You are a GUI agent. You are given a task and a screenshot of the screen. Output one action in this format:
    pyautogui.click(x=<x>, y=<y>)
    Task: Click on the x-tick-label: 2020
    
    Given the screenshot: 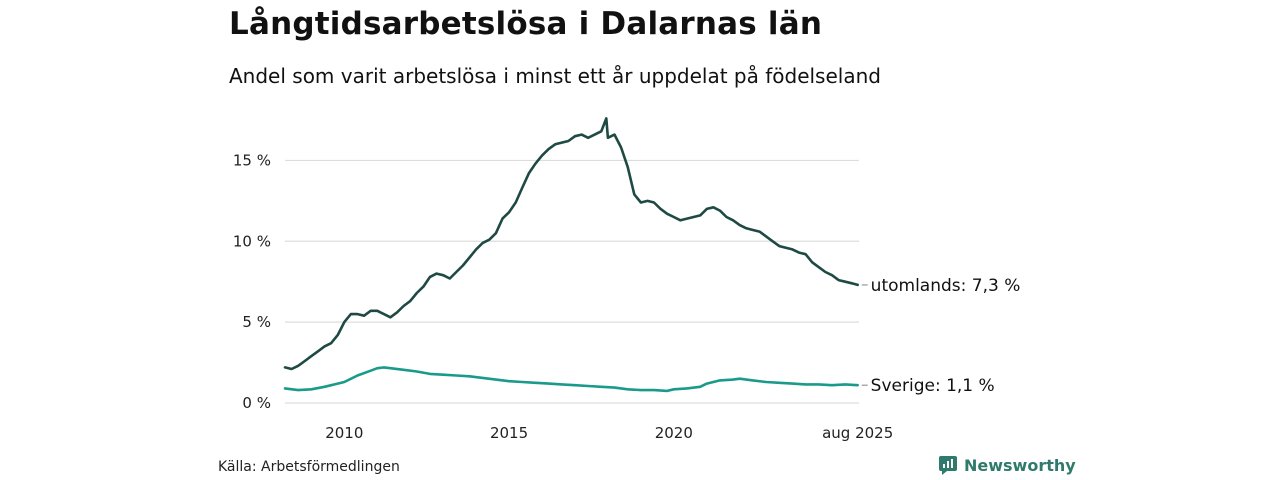 What is the action you would take?
    pyautogui.click(x=674, y=433)
    